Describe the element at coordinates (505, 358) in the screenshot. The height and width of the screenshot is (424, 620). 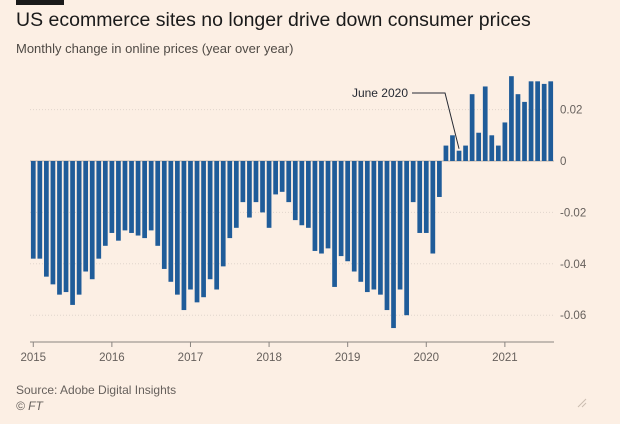
I see `x-tick-label: 2021` at that location.